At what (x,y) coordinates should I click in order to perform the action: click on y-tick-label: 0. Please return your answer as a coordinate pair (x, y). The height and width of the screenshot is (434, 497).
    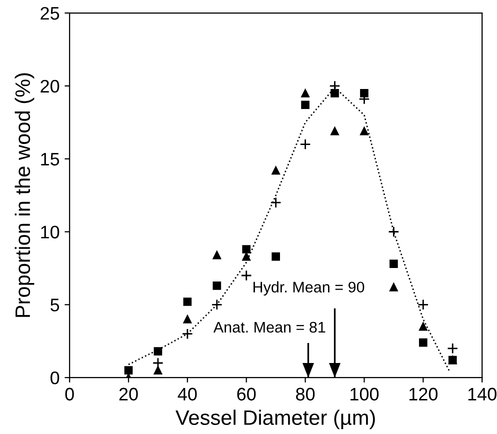
    Looking at the image, I should click on (55, 378).